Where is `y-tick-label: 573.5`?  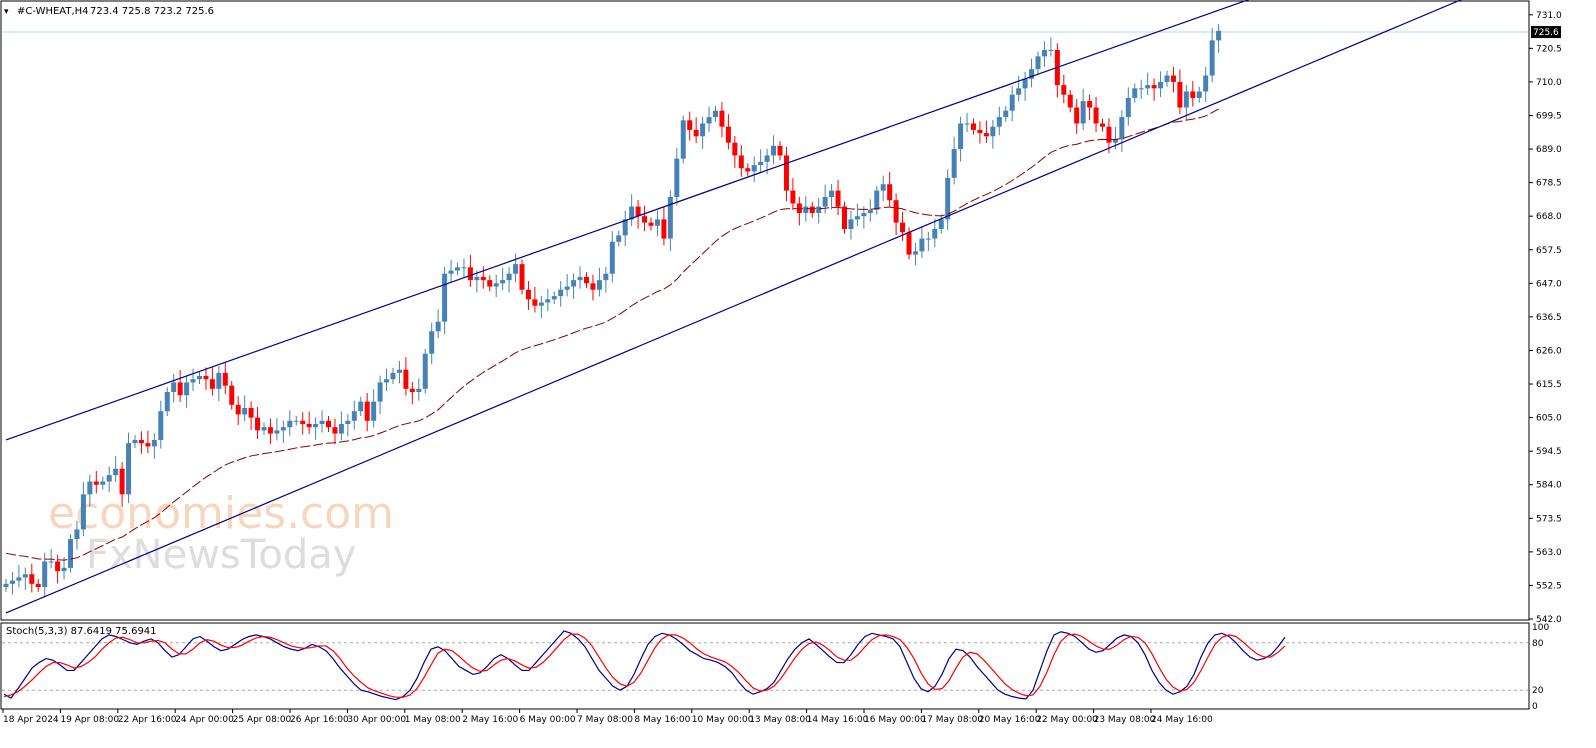 y-tick-label: 573.5 is located at coordinates (1549, 519).